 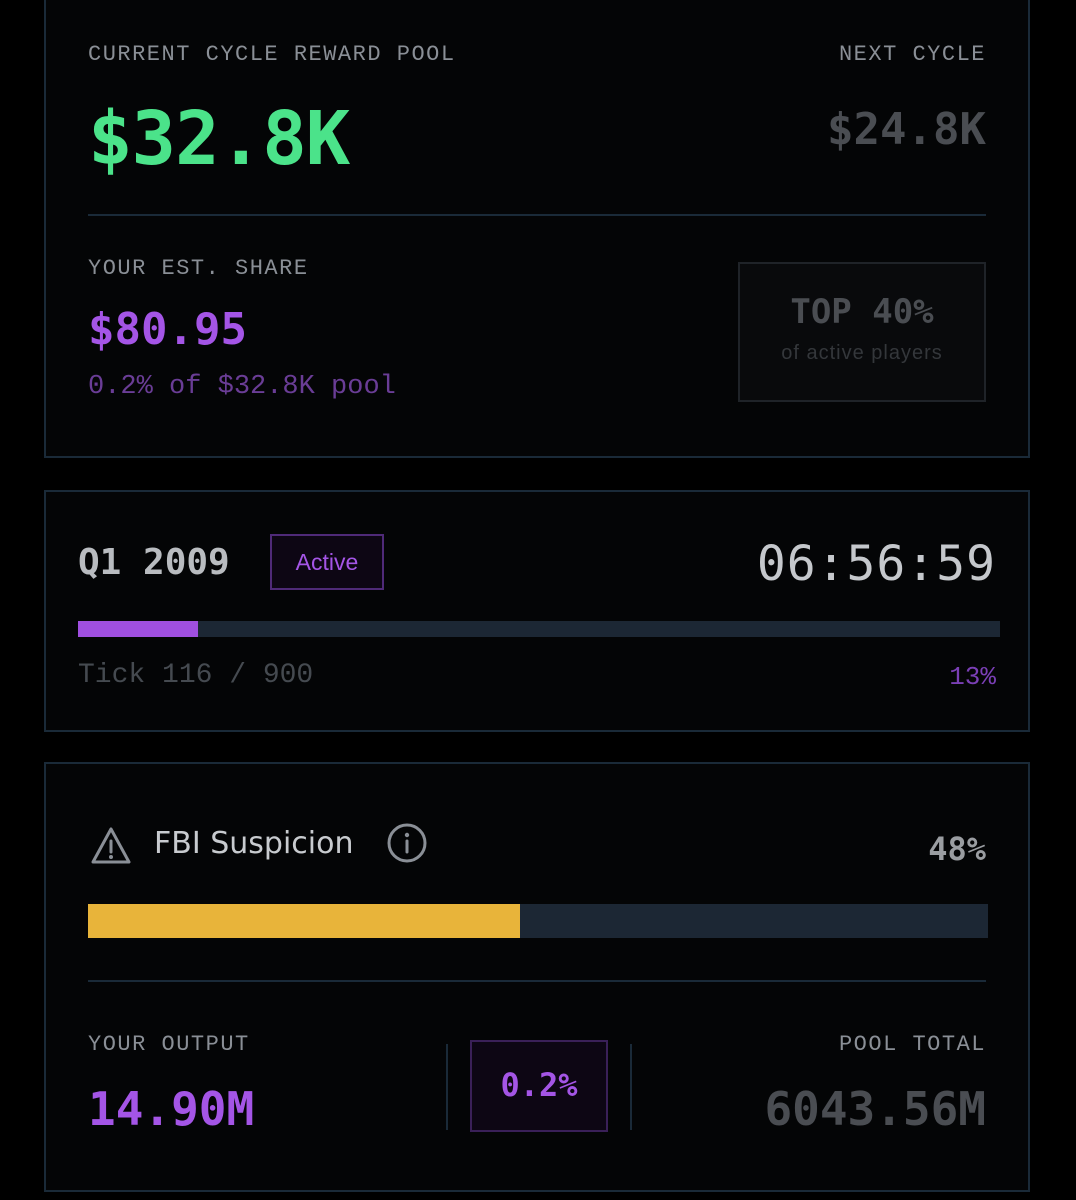 I want to click on status-badge: Active, so click(x=327, y=562).